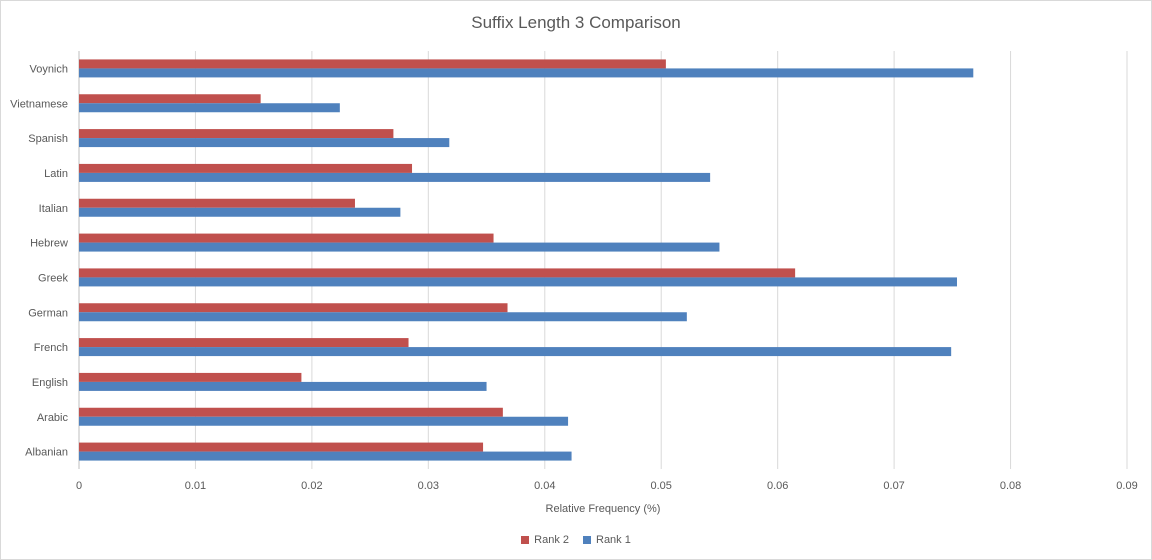 The height and width of the screenshot is (560, 1152). What do you see at coordinates (395, 177) in the screenshot?
I see `bar-rank-1-latin` at bounding box center [395, 177].